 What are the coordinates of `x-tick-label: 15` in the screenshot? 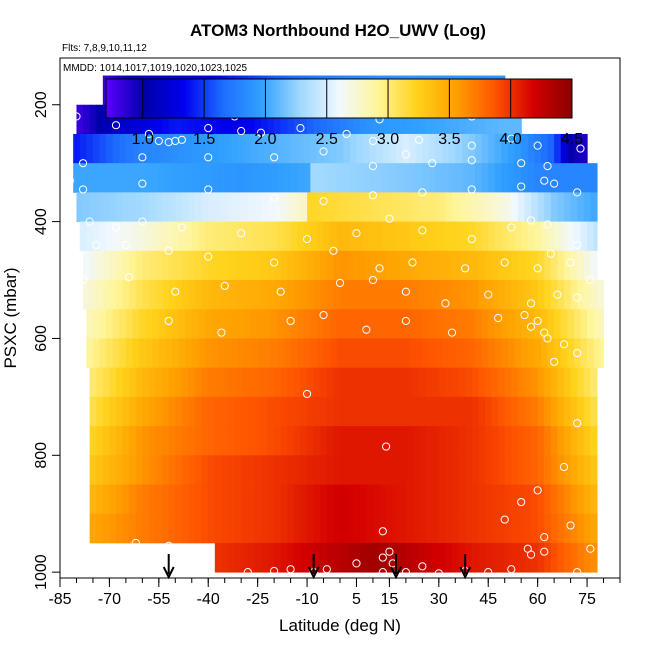 It's located at (390, 599).